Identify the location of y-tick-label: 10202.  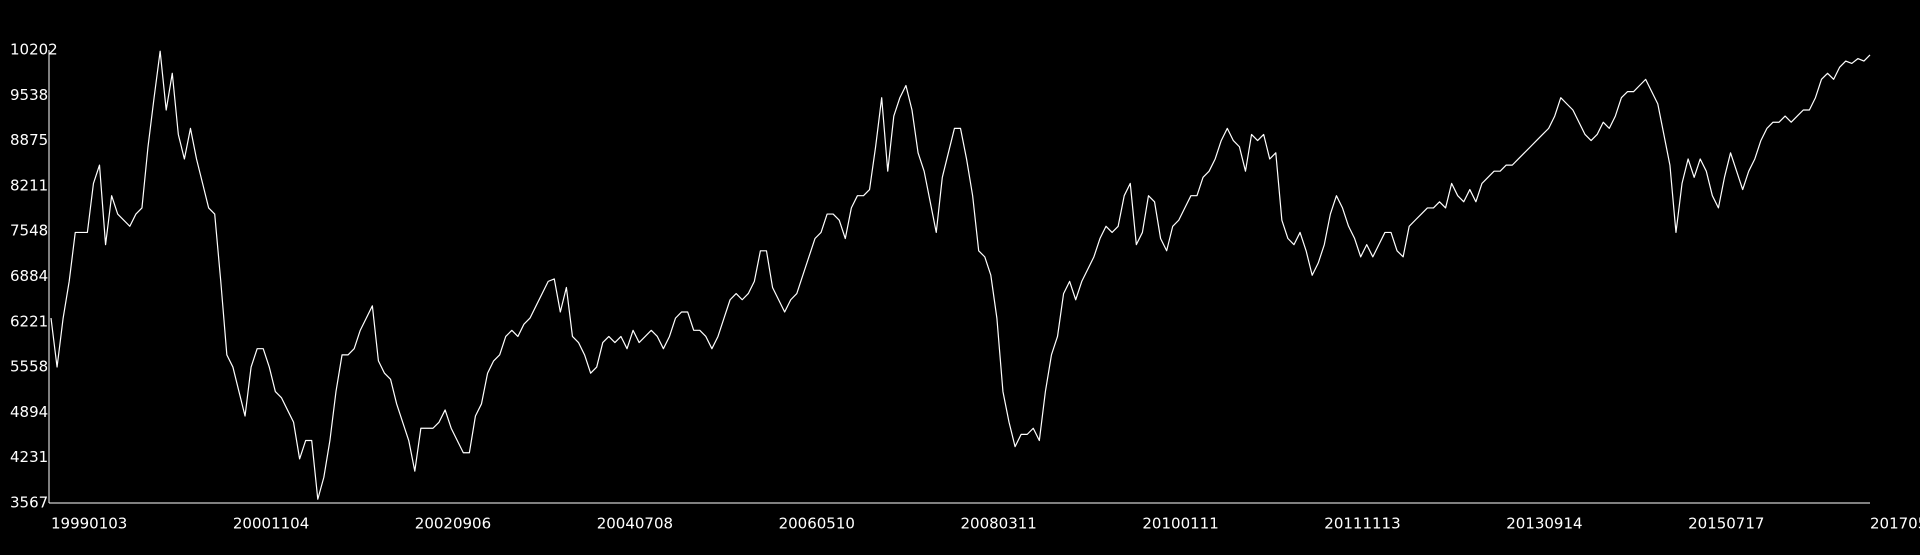
(34, 50).